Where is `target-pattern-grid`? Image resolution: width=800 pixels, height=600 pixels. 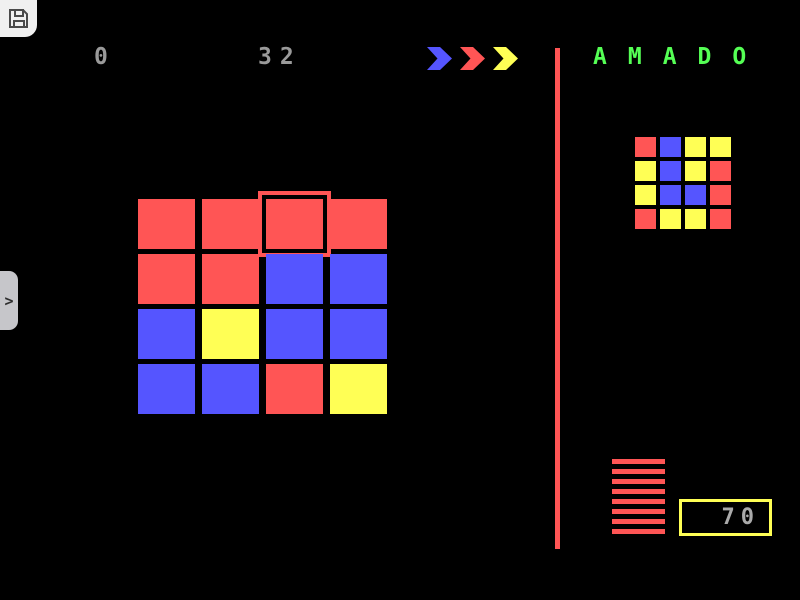 target-pattern-grid is located at coordinates (683, 183).